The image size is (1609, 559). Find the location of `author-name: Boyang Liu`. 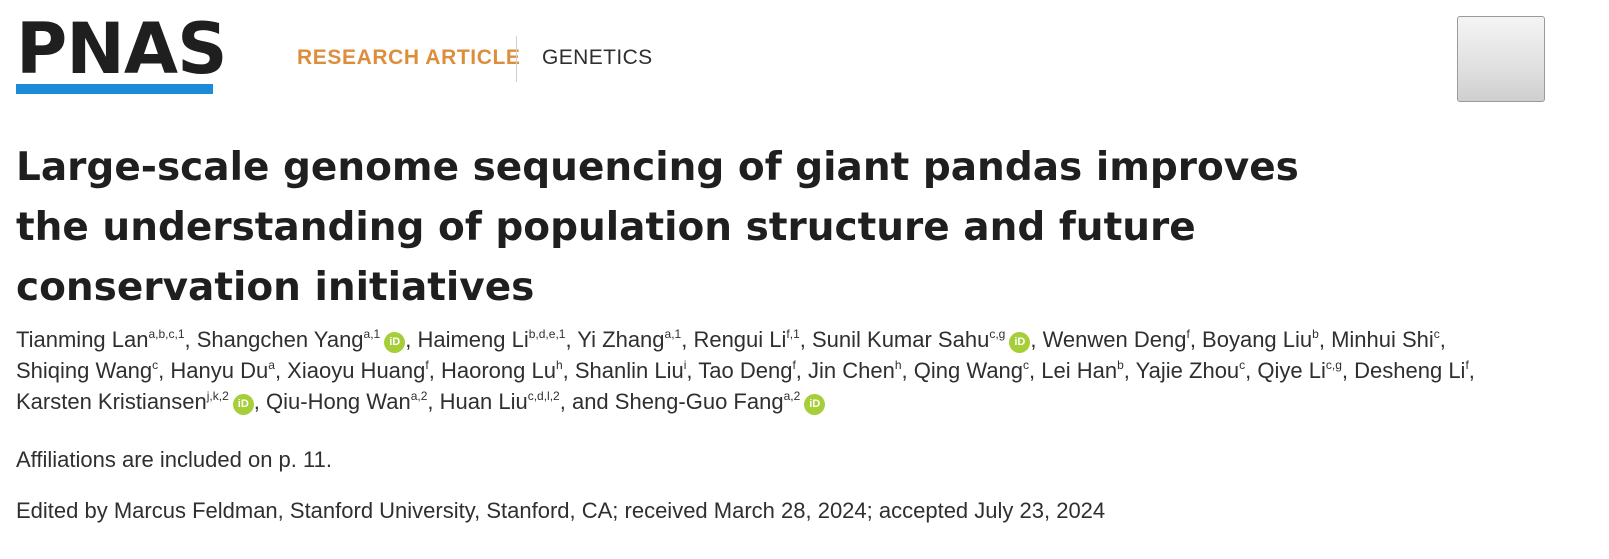

author-name: Boyang Liu is located at coordinates (1257, 339).